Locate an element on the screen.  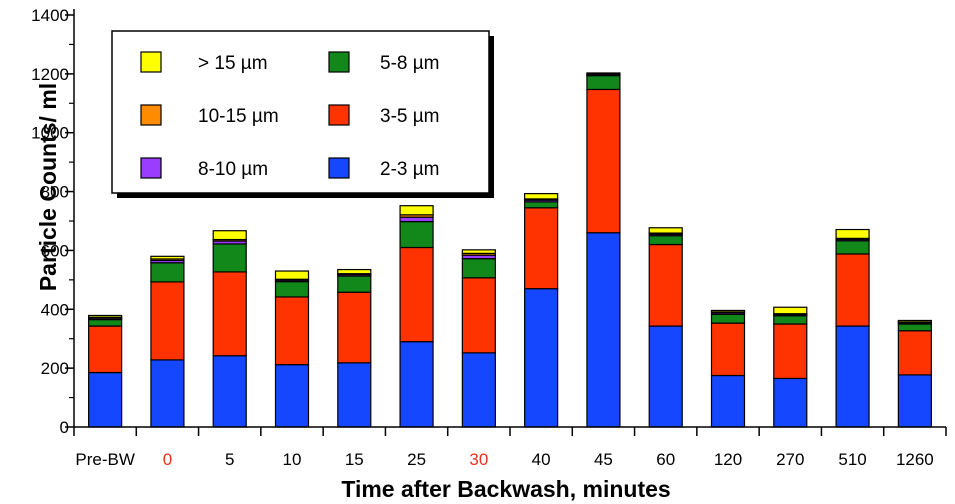
legend-swatch-3-5-um is located at coordinates (339, 115).